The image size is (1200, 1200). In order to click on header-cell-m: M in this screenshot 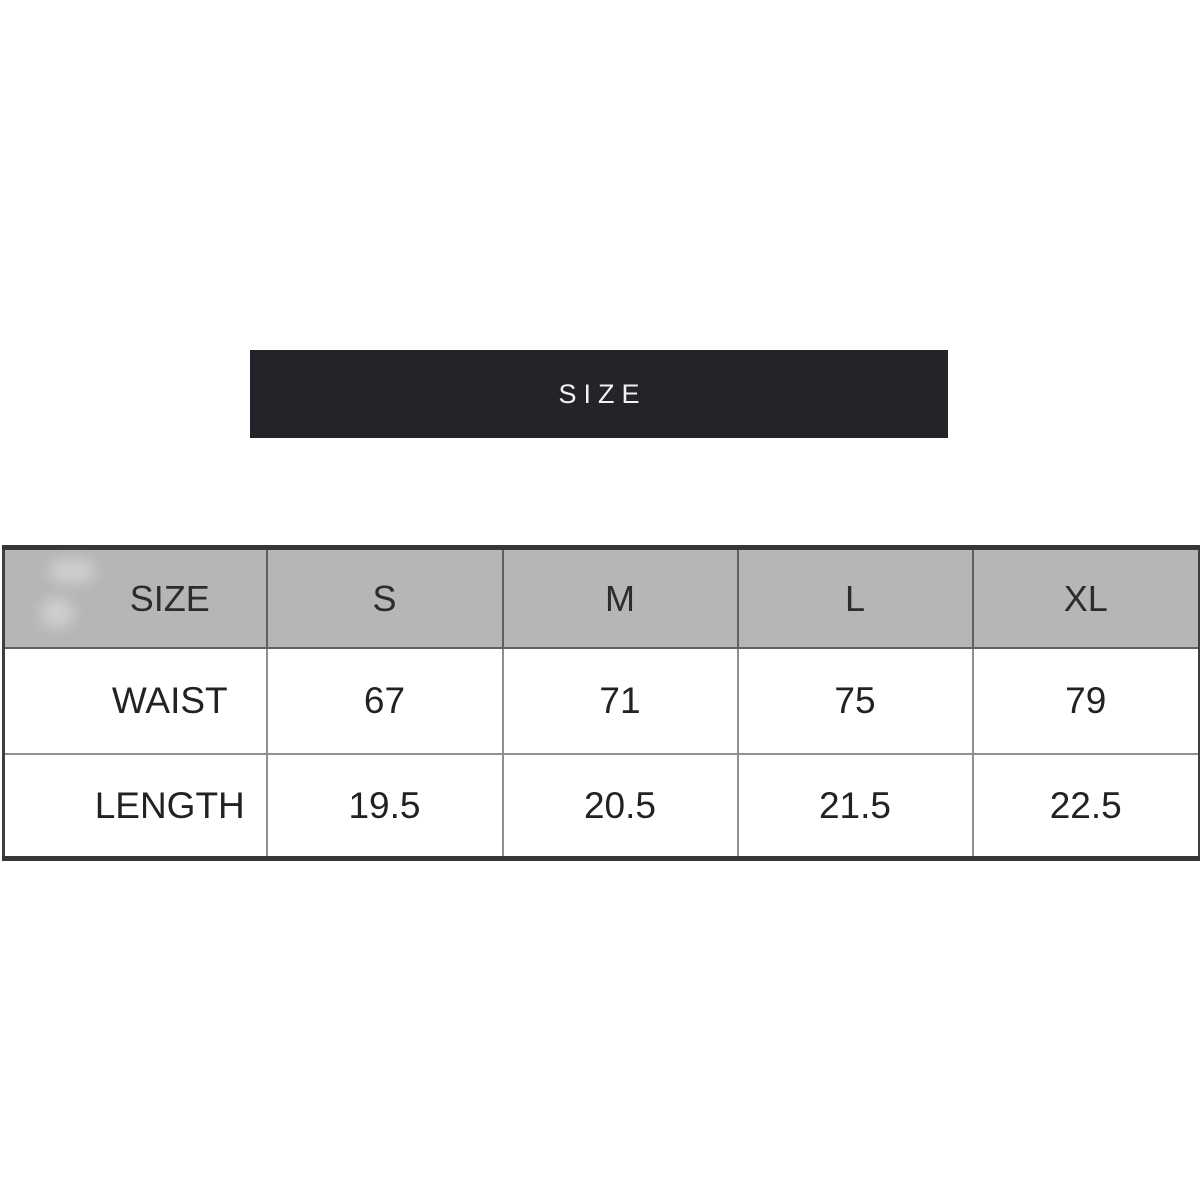, I will do `click(620, 597)`.